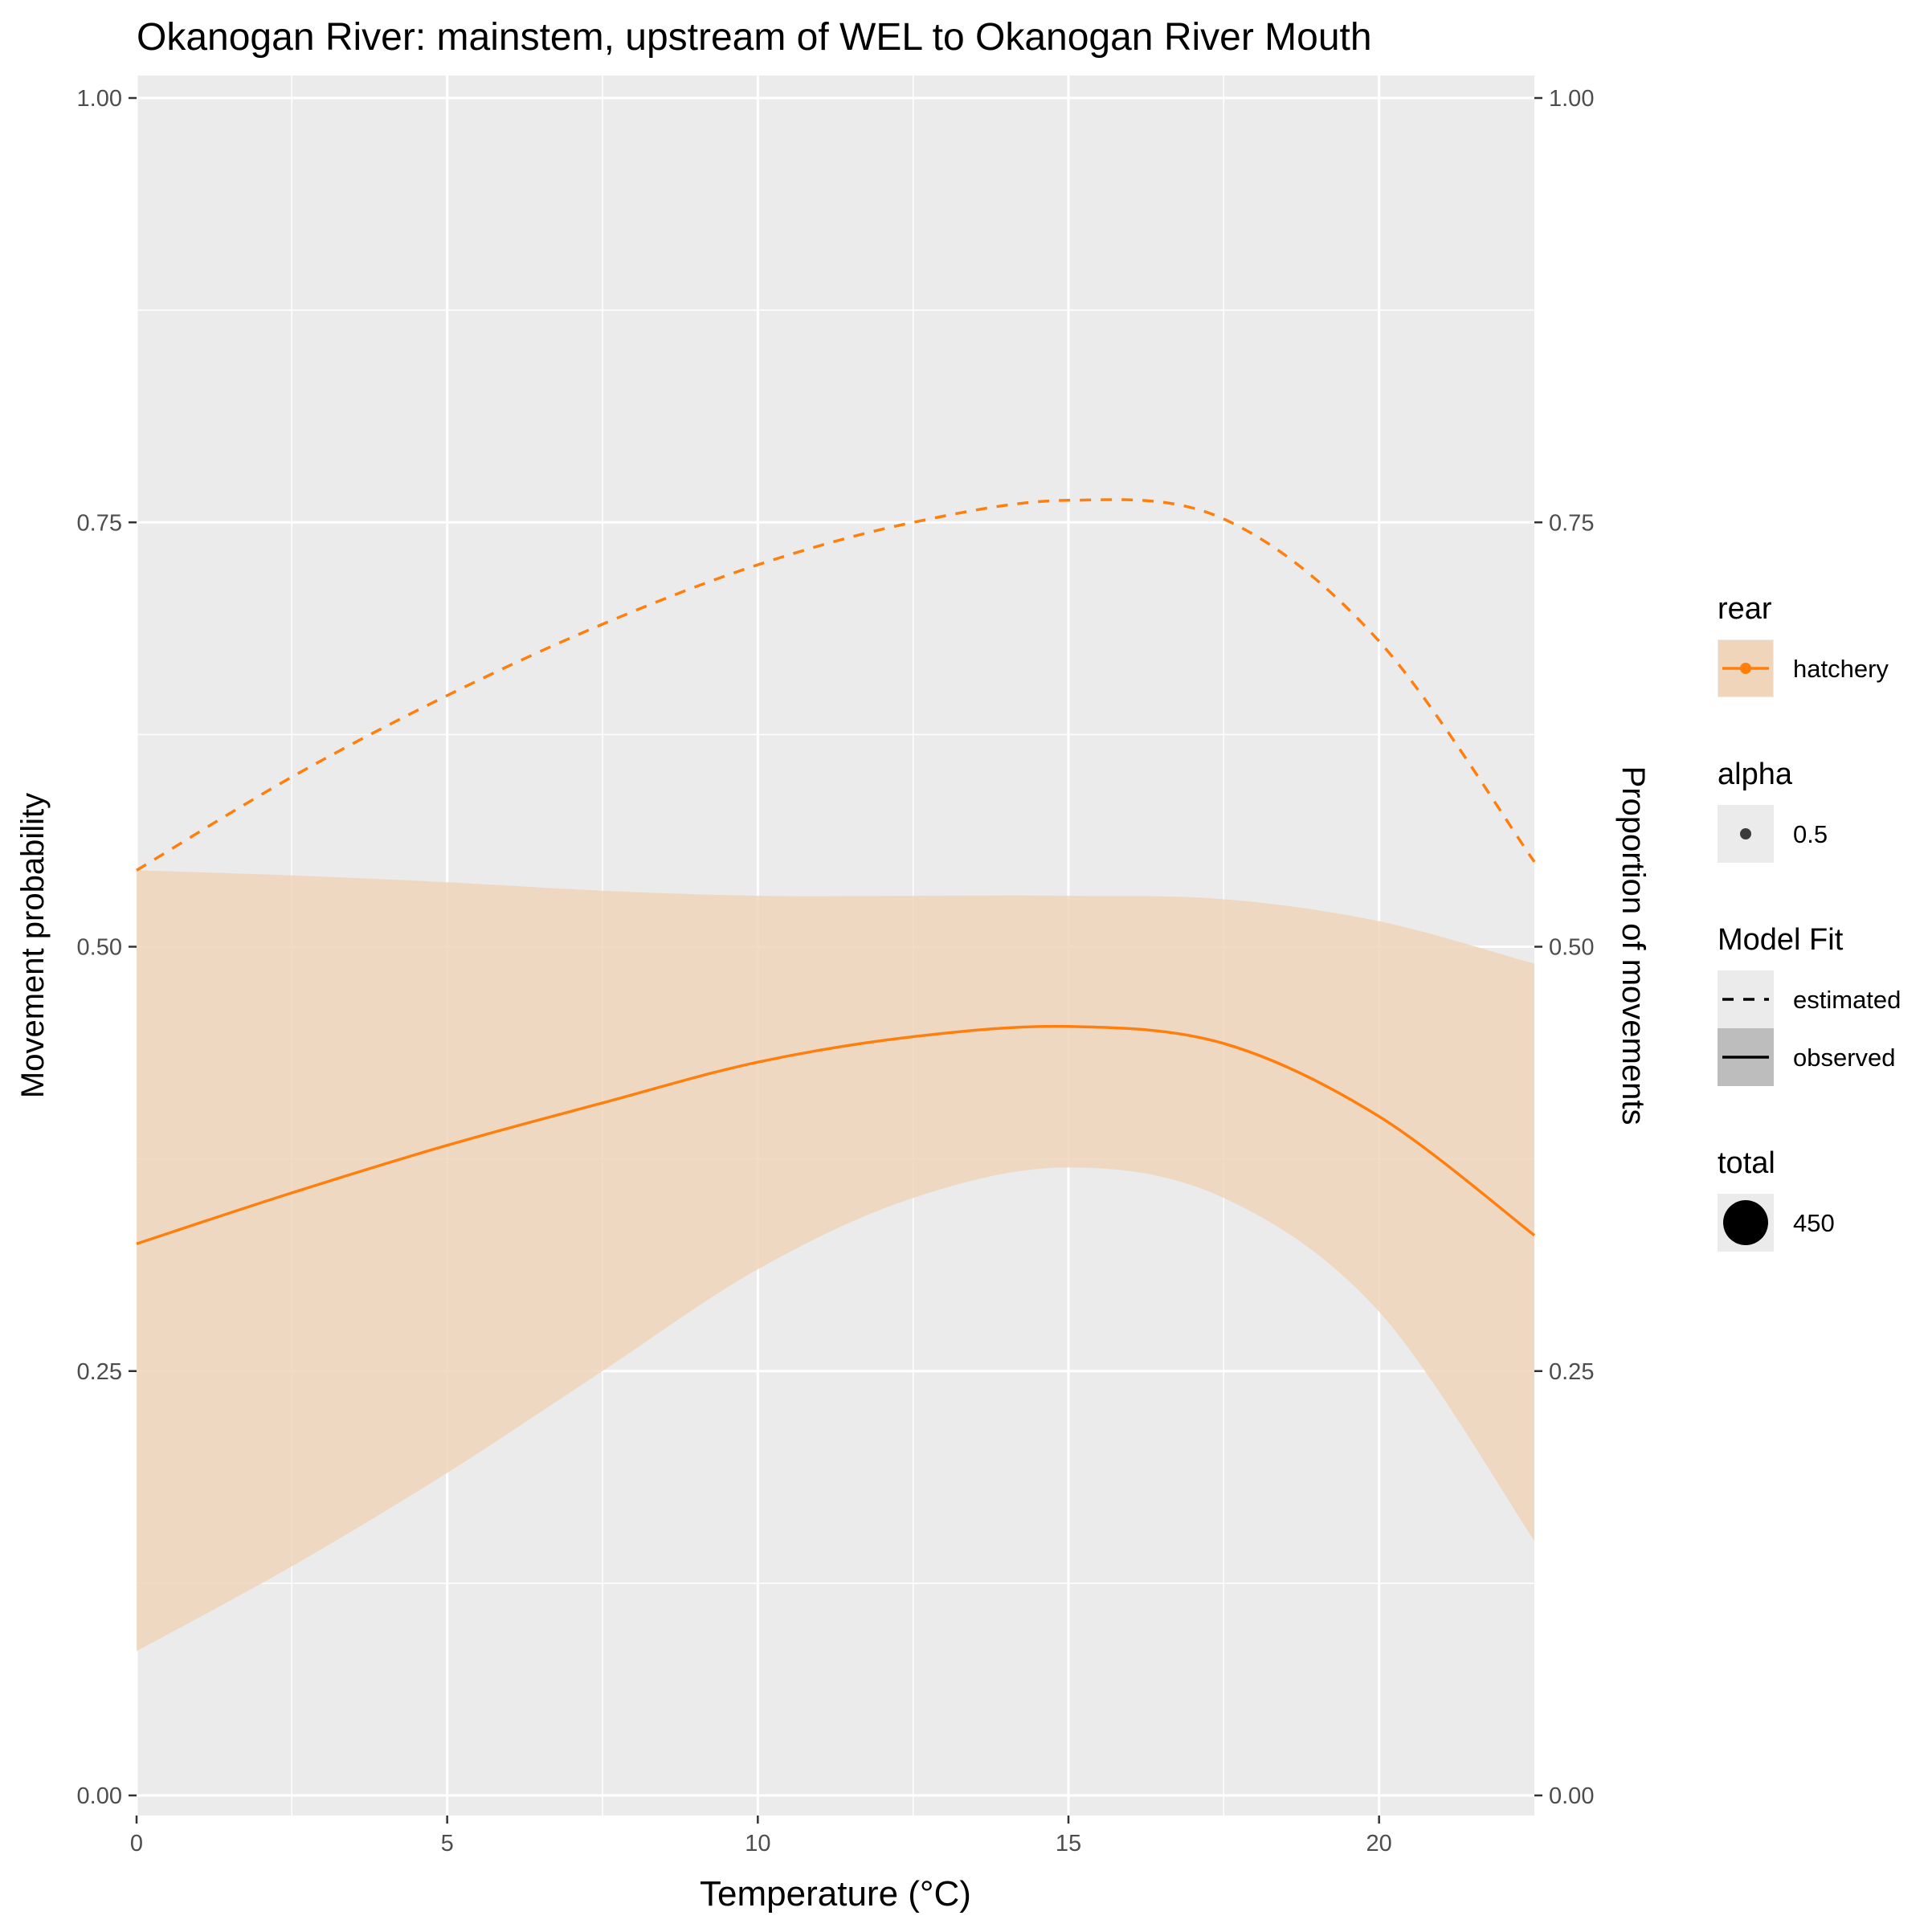 The image size is (1928, 1932). I want to click on x-tick-label: 0, so click(136, 1843).